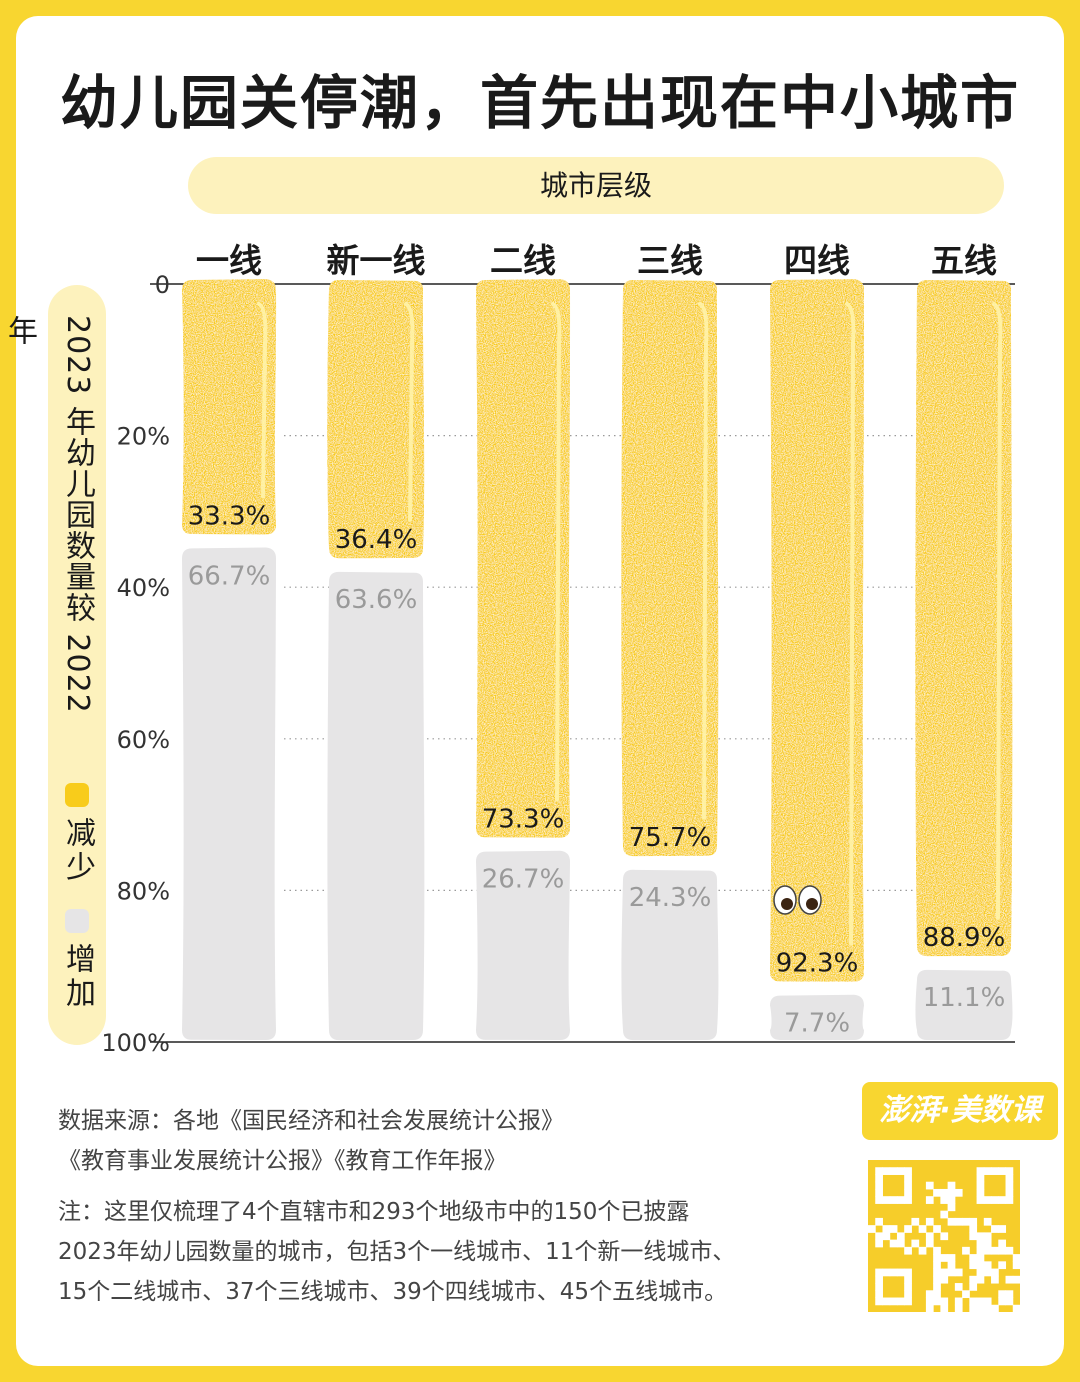 This screenshot has height=1382, width=1080. I want to click on data-label-increase: 11.1%, so click(964, 998).